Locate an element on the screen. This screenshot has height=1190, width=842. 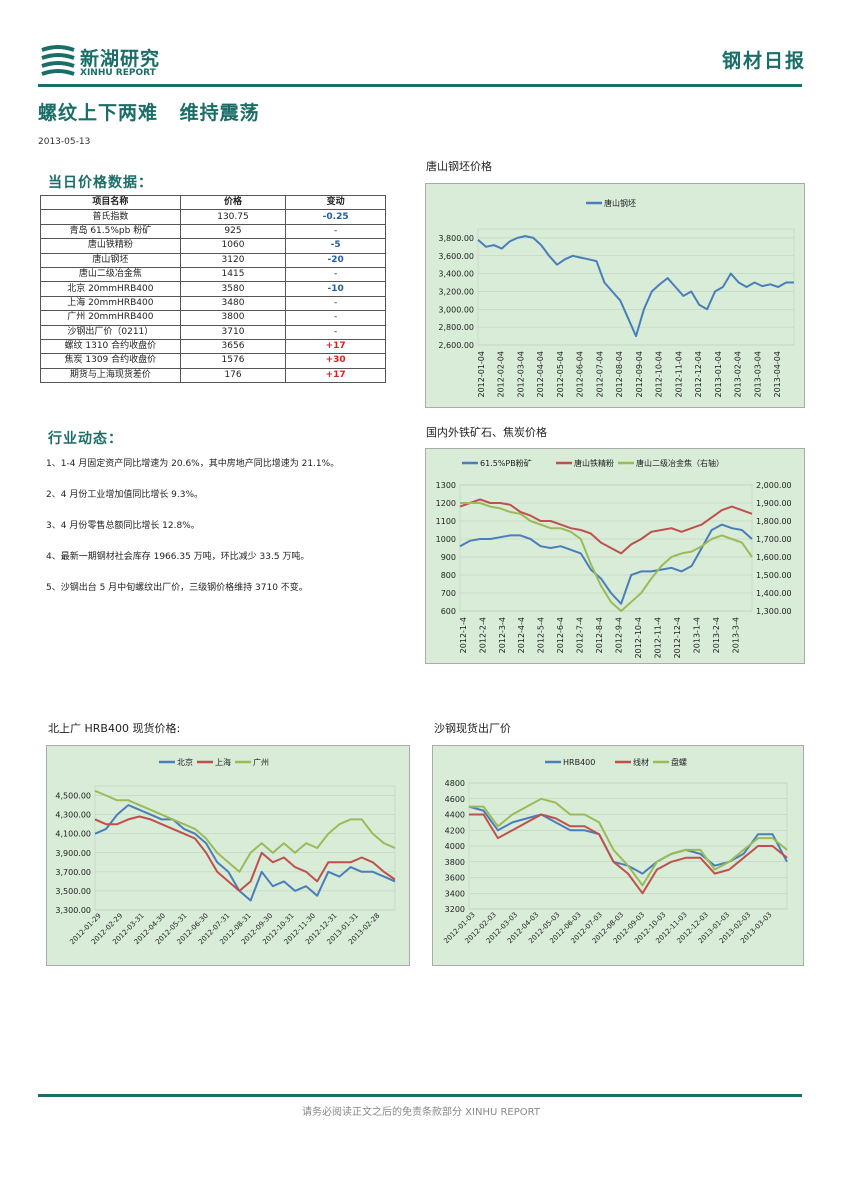
x-tick-label: 2013-03-04 is located at coordinates (757, 374).